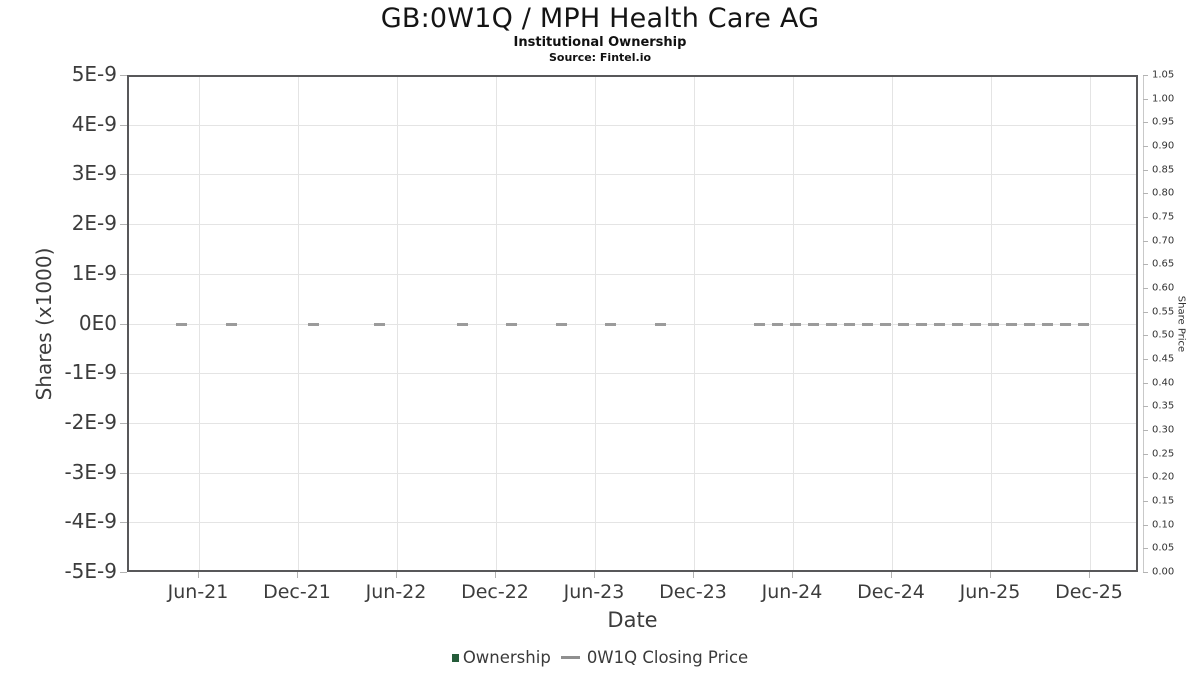 Image resolution: width=1200 pixels, height=675 pixels. What do you see at coordinates (90, 571) in the screenshot?
I see `y-tick-label: -5E-9` at bounding box center [90, 571].